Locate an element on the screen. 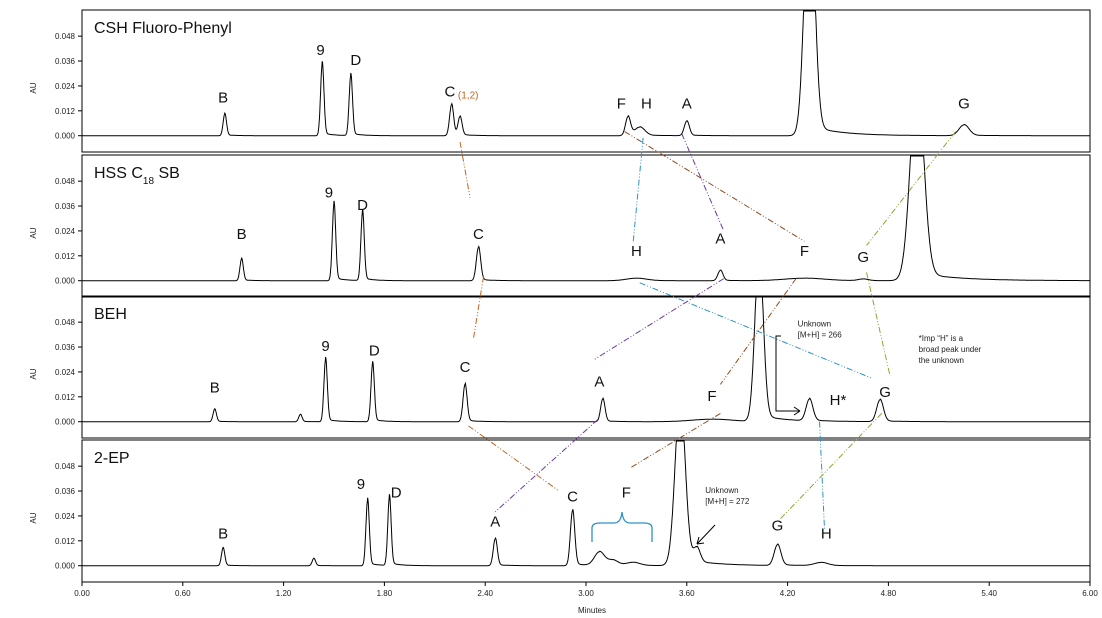 The image size is (1102, 618). f-group-bracket is located at coordinates (622, 526).